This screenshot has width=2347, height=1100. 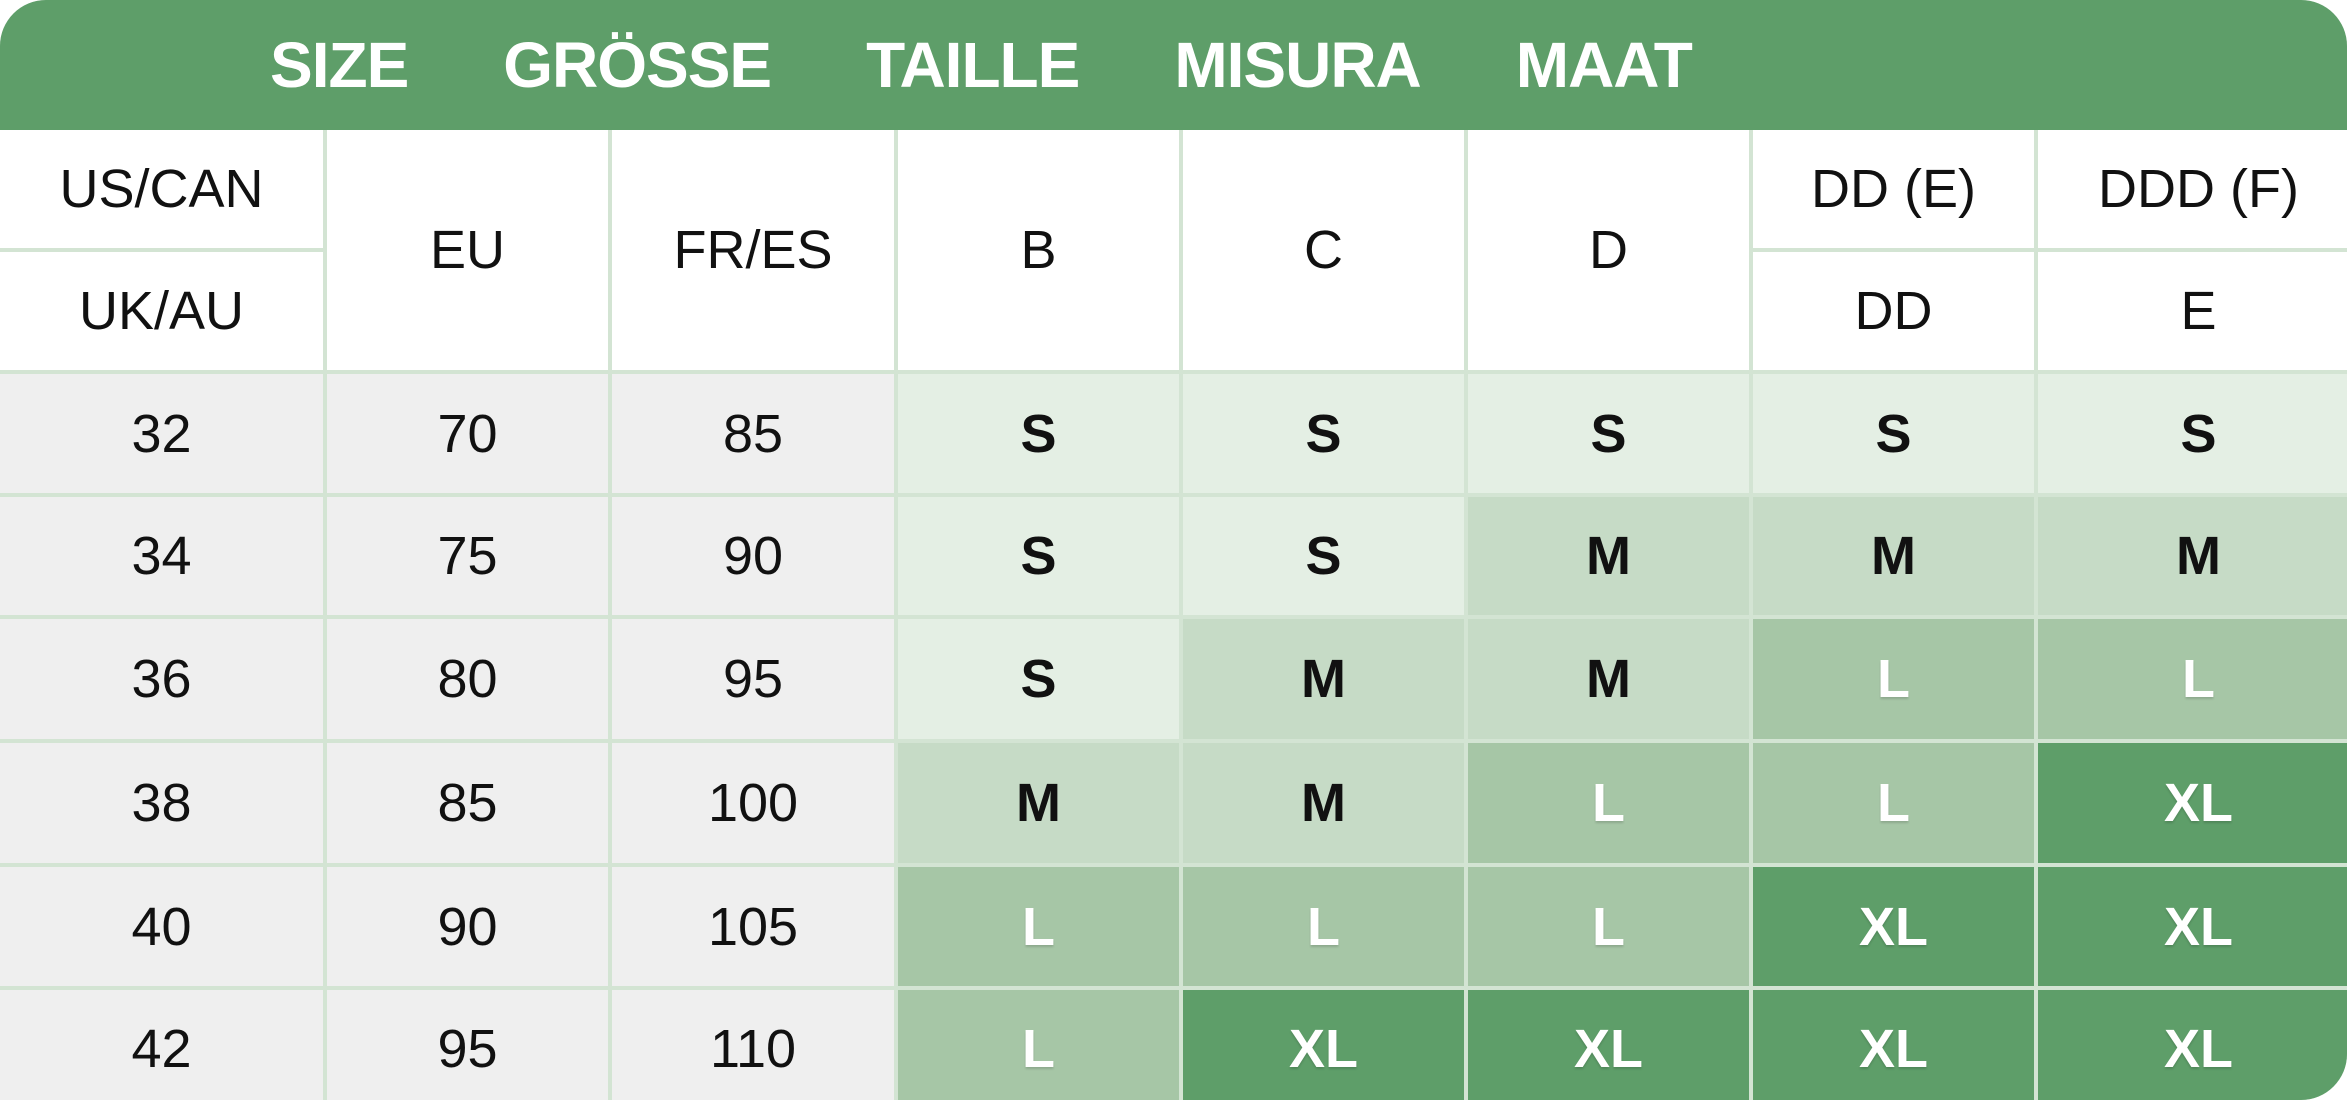 I want to click on fr-es-size: 85, so click(x=753, y=433).